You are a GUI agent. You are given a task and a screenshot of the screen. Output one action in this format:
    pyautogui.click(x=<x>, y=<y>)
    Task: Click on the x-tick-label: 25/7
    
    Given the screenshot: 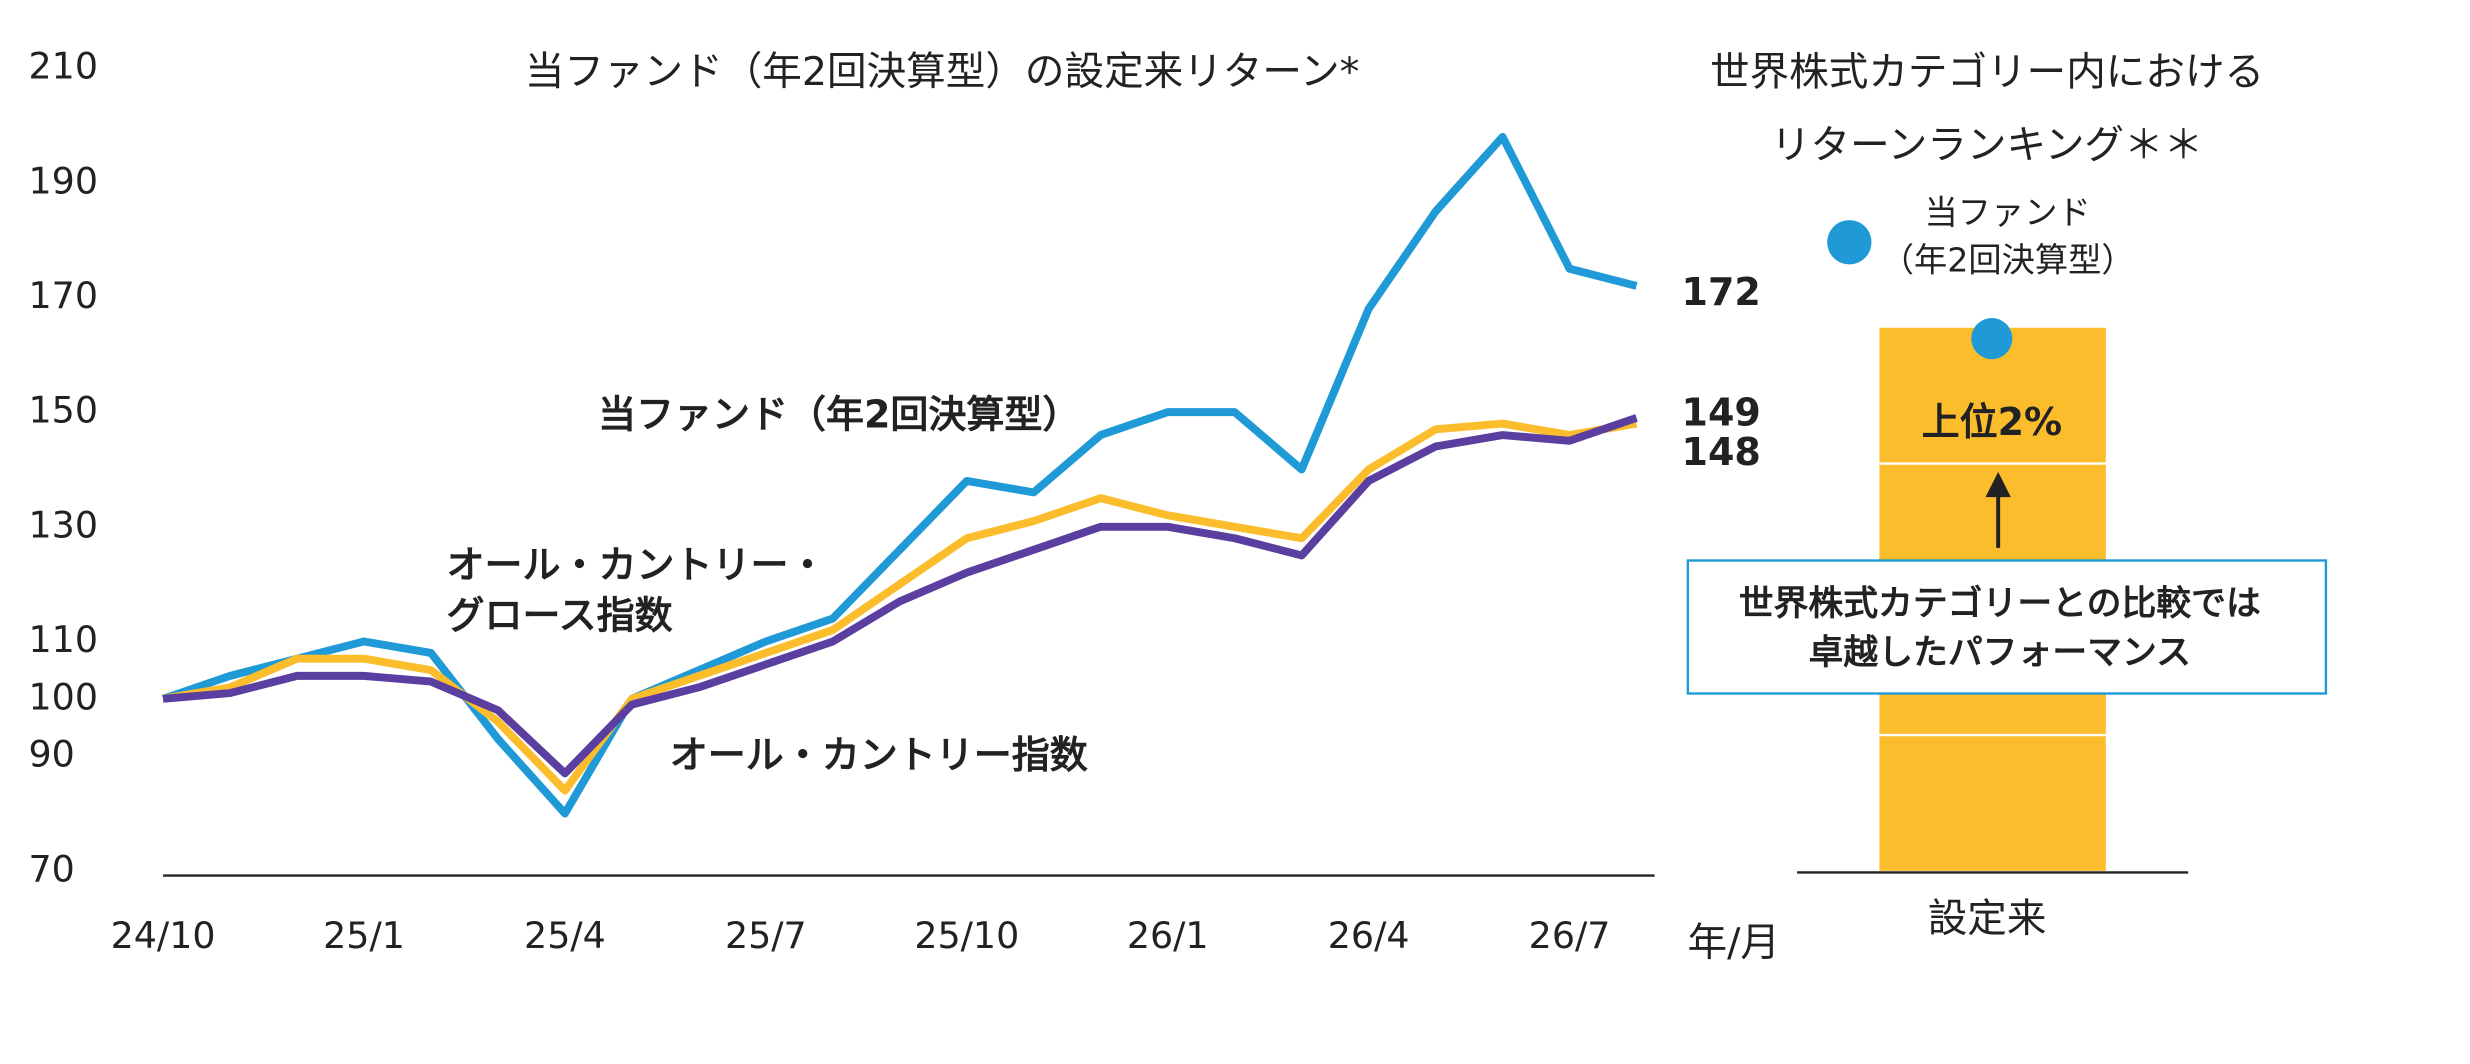 What is the action you would take?
    pyautogui.click(x=766, y=935)
    